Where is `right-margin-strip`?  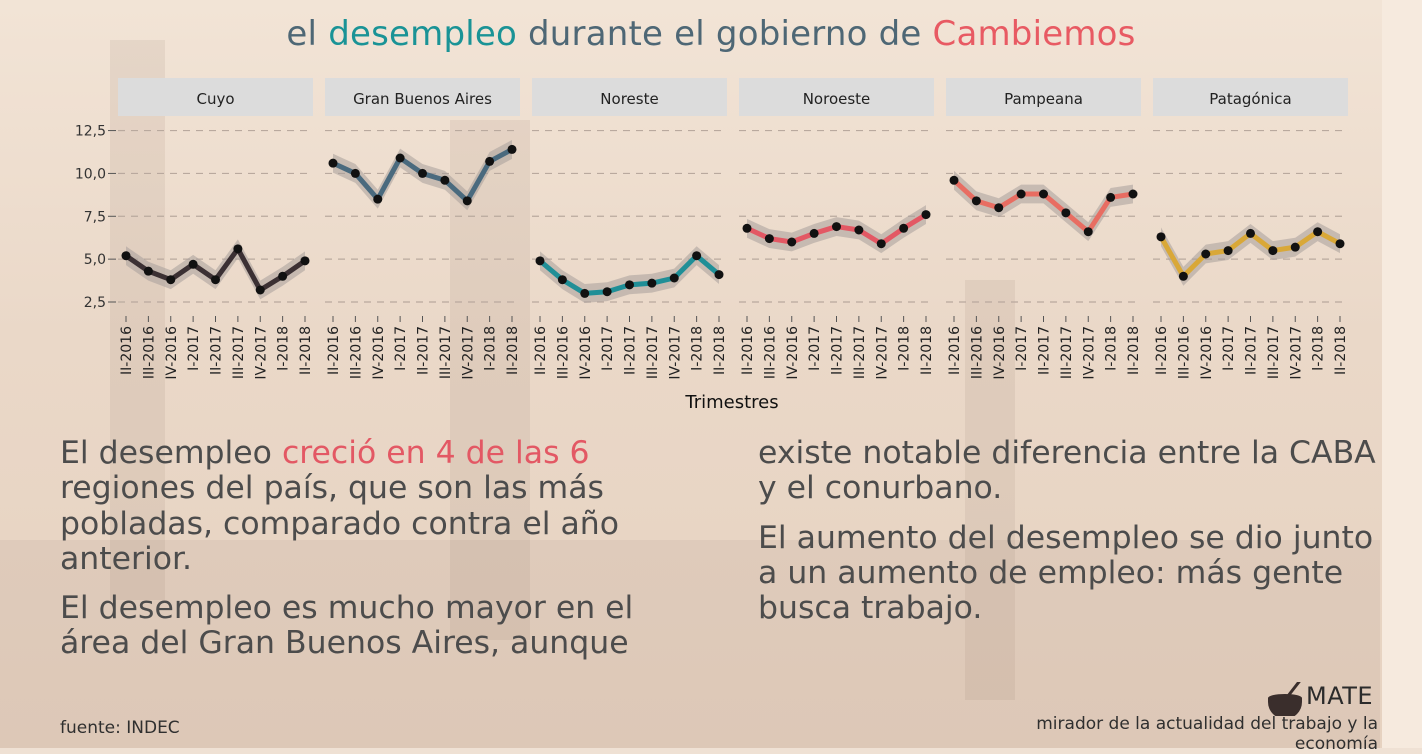
right-margin-strip is located at coordinates (1402, 374).